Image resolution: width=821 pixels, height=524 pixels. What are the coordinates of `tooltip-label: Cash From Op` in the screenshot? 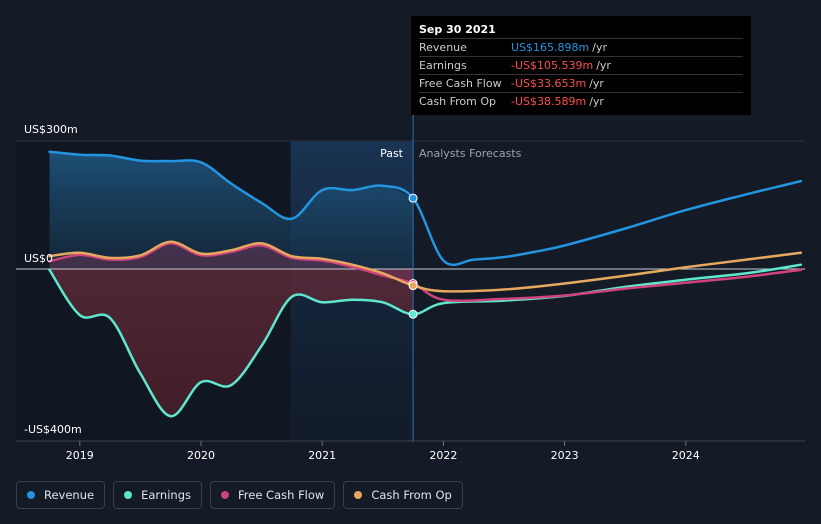 It's located at (458, 101).